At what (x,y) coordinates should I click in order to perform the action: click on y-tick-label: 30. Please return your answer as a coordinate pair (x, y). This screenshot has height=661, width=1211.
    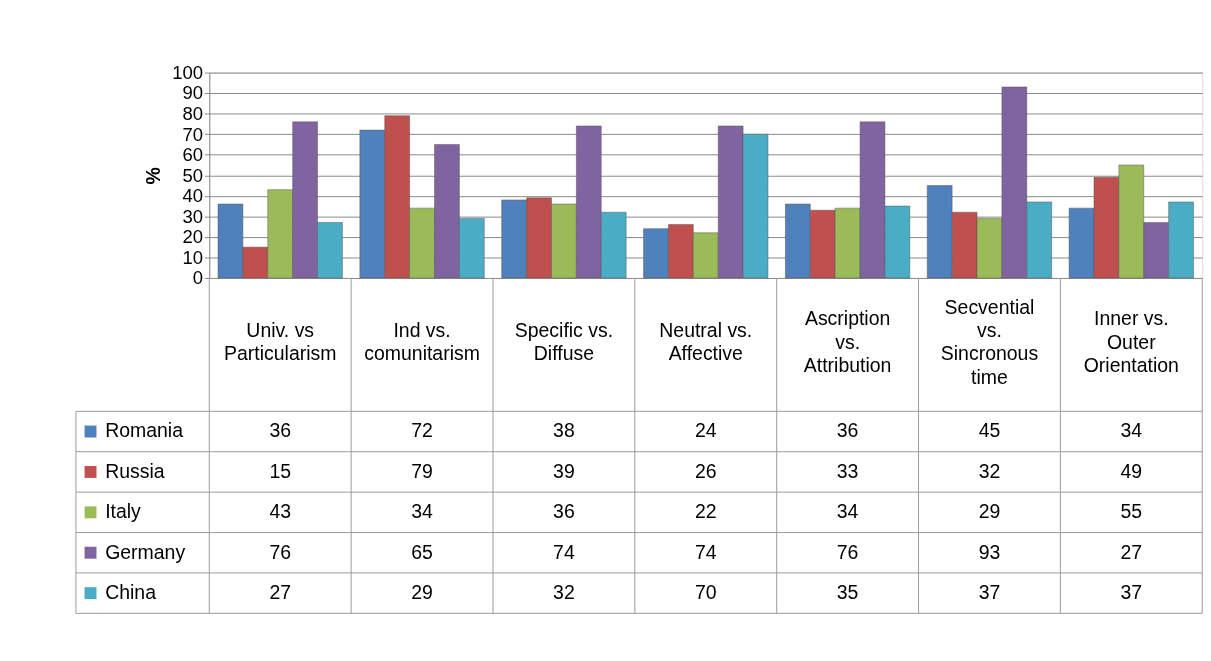
    Looking at the image, I should click on (192, 216).